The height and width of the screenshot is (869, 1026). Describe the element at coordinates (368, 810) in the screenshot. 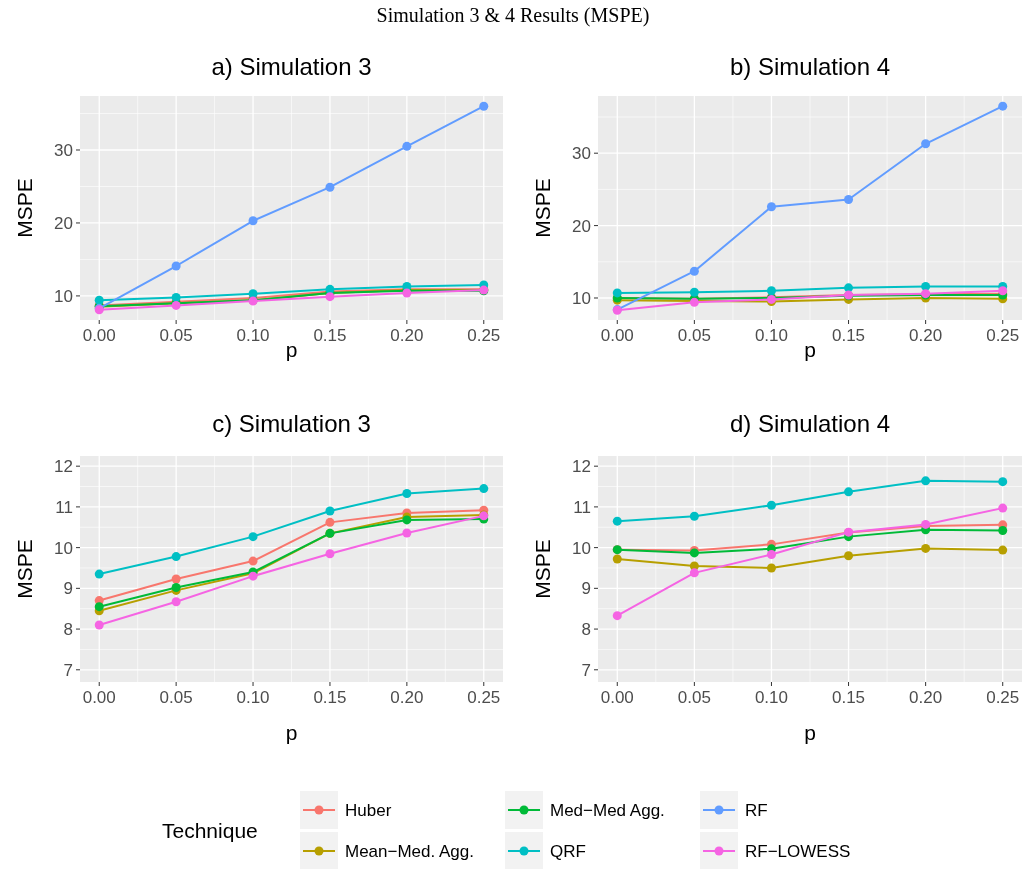

I see `legend-label: Huber` at that location.